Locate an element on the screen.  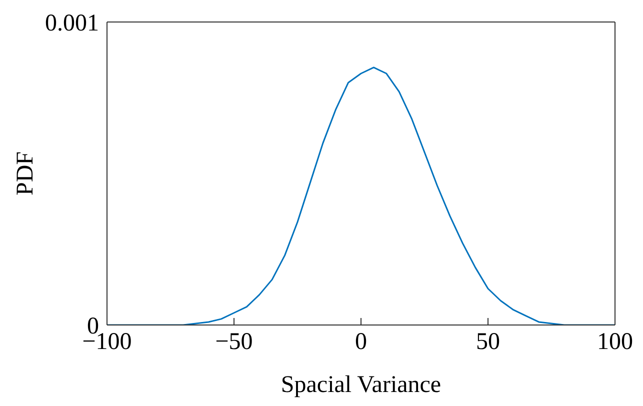
x-tick-label: 0 is located at coordinates (361, 342).